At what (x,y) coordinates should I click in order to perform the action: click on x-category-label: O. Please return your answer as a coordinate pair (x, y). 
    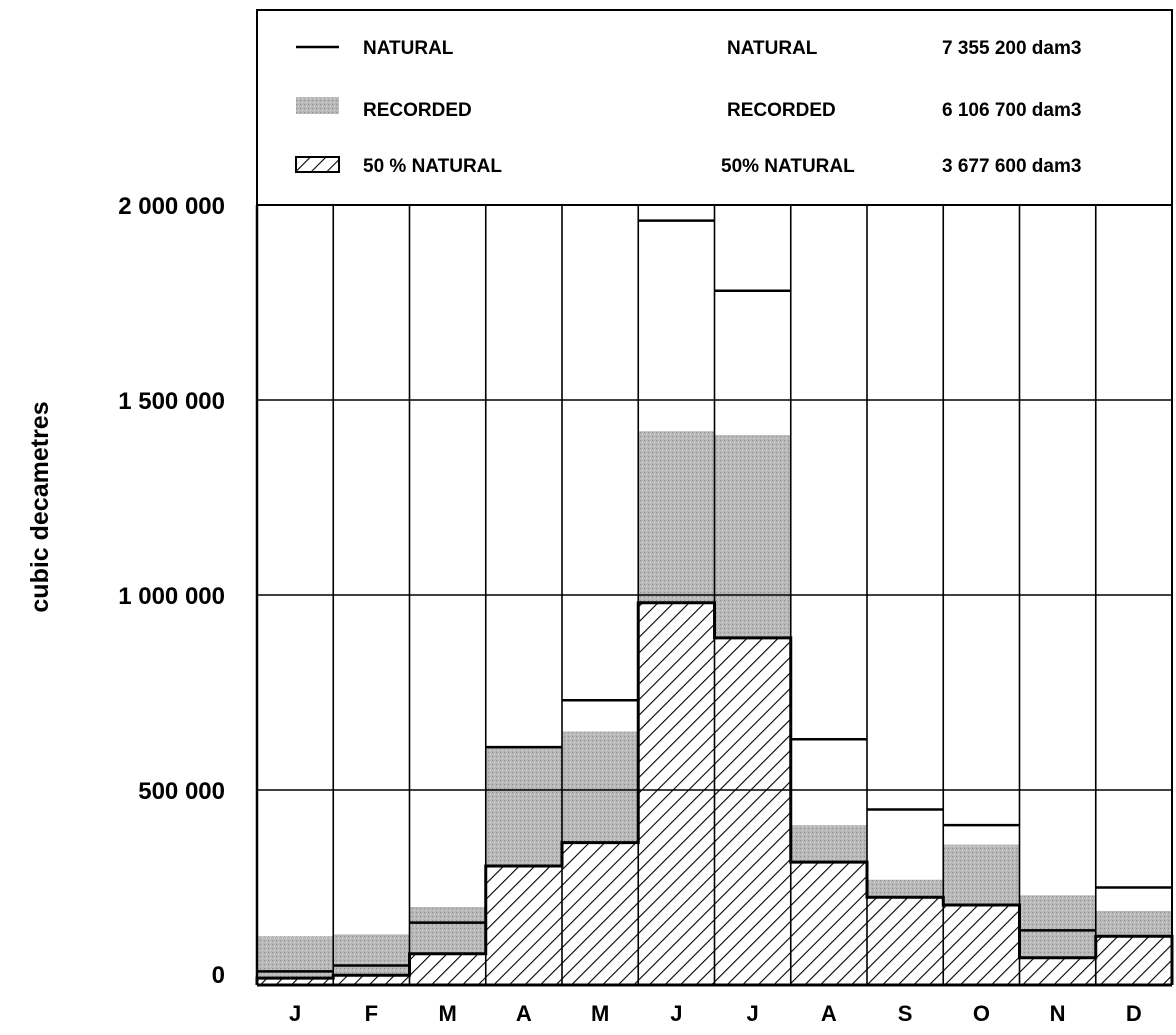
    Looking at the image, I should click on (981, 1013).